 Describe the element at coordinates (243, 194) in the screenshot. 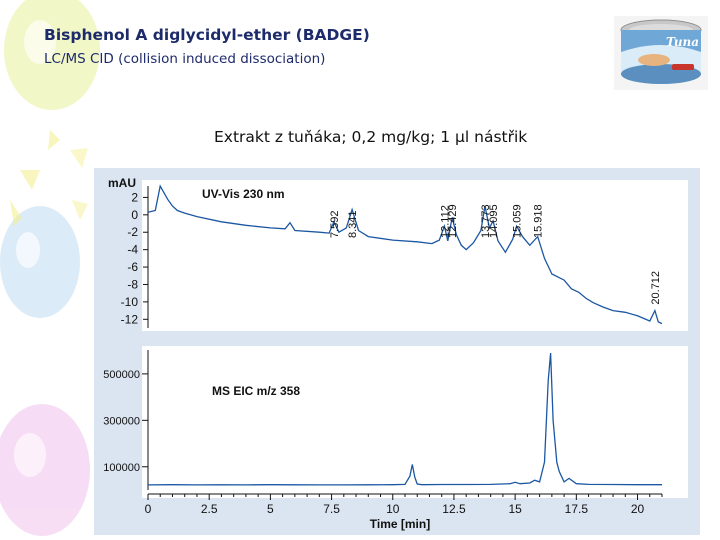

I see `uv-trace-label: UV-Vis 230 nm` at that location.